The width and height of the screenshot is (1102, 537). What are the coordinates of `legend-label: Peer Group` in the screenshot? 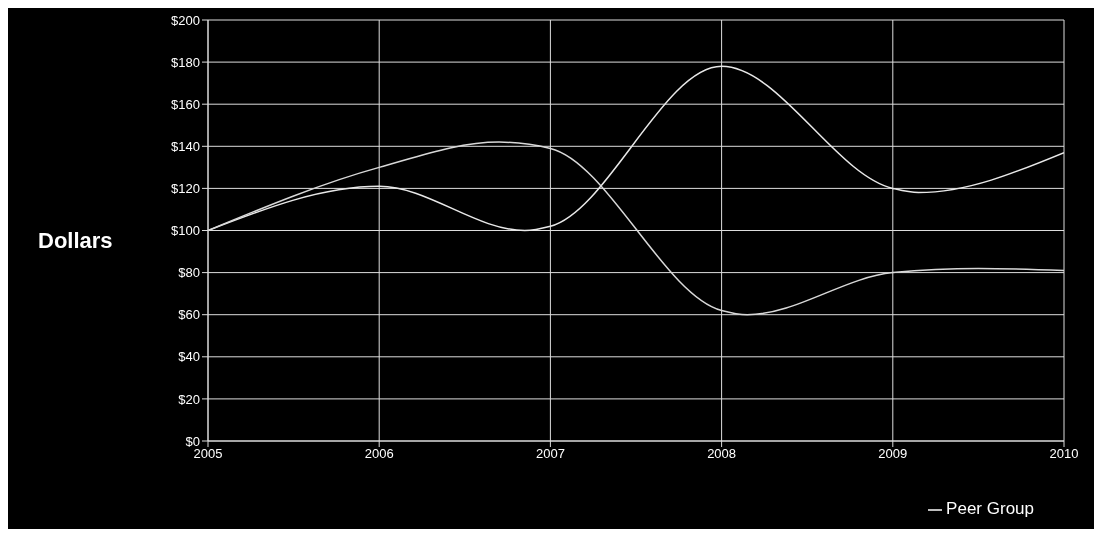 It's located at (990, 508).